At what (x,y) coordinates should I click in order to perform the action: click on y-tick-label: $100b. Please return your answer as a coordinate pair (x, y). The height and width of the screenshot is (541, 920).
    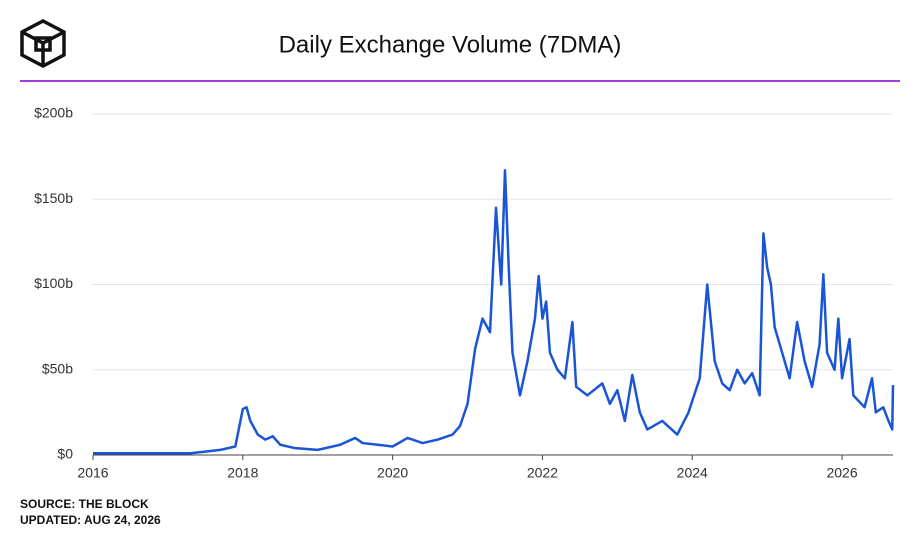
    Looking at the image, I should click on (53, 283).